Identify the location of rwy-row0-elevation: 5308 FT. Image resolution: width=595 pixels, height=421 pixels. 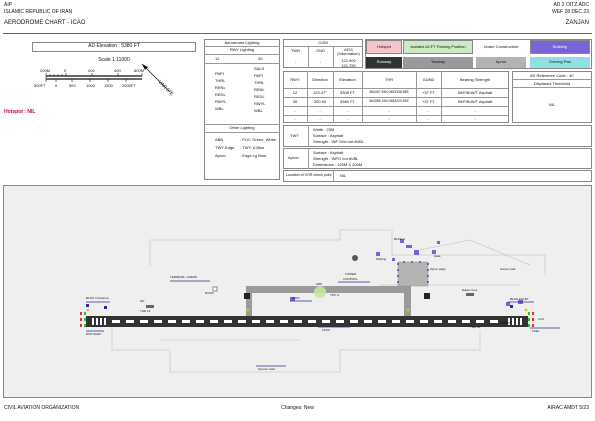
(347, 92).